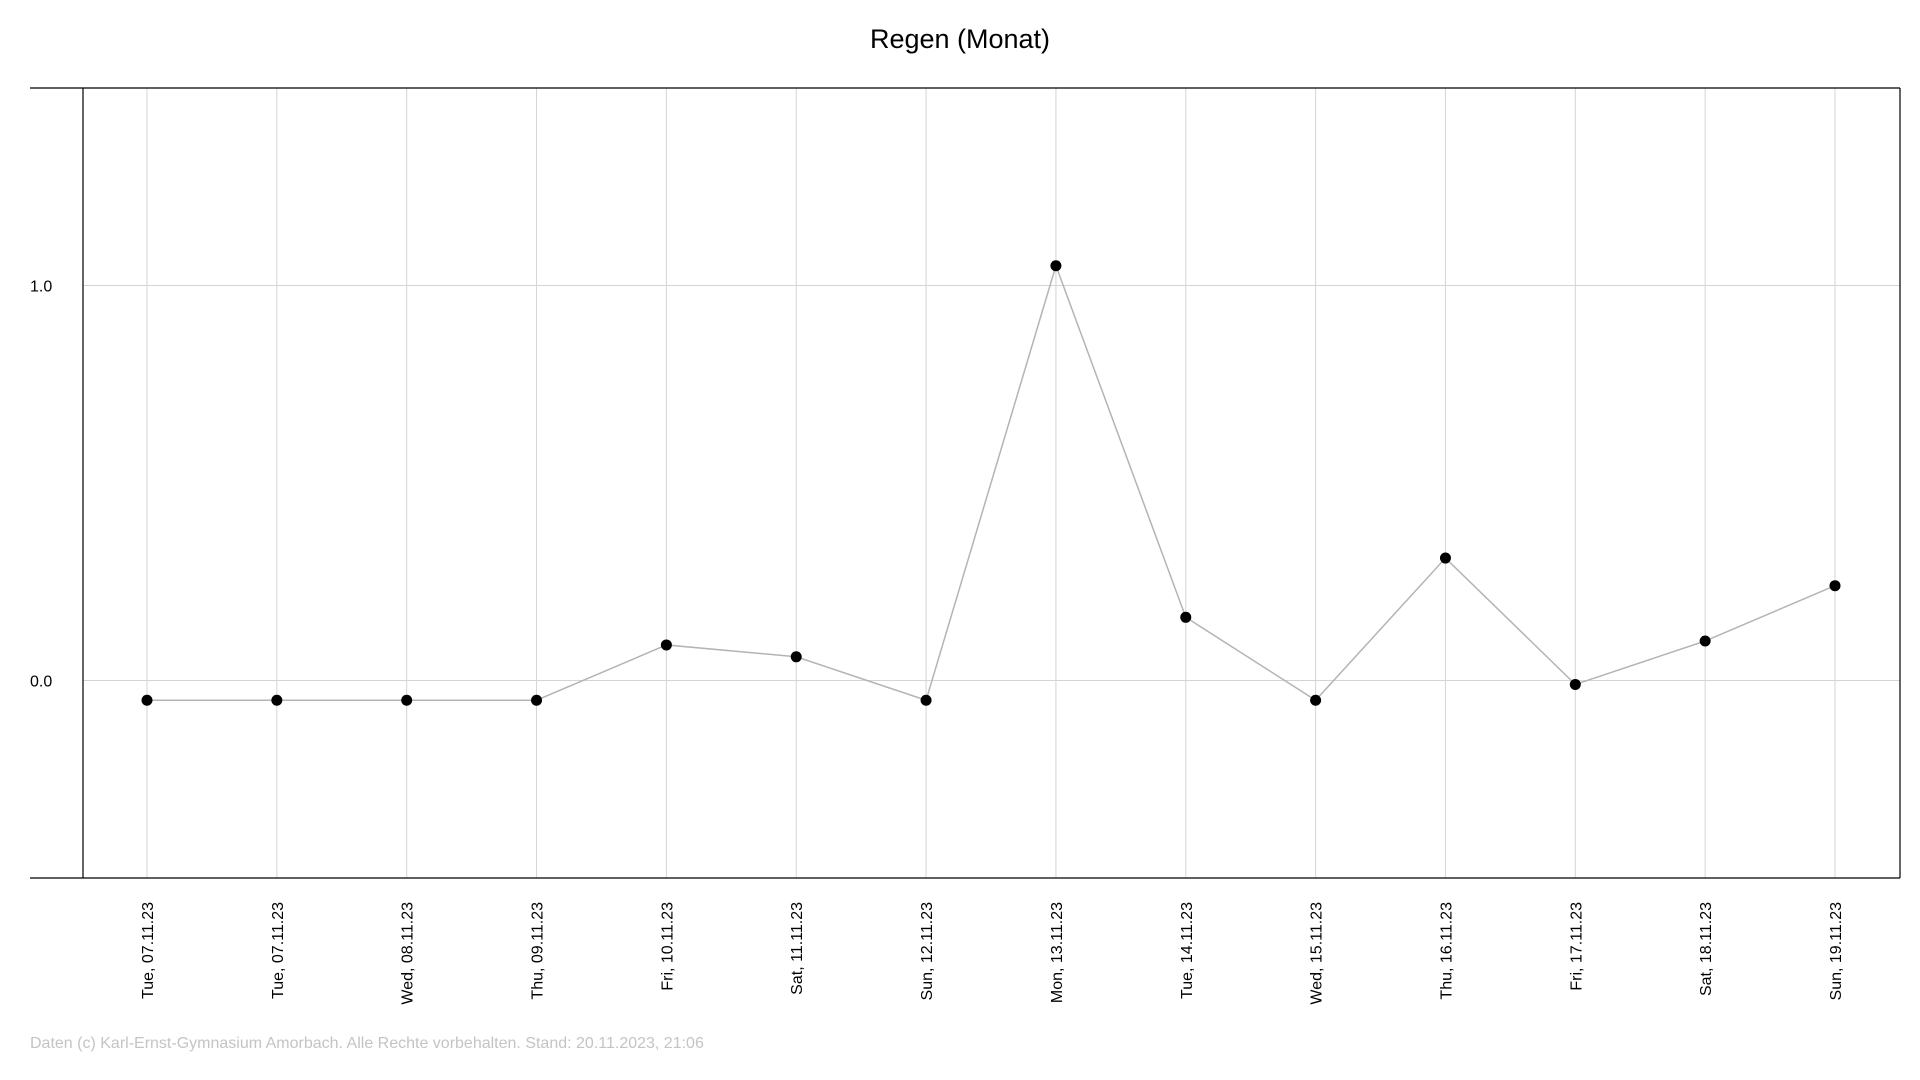 The width and height of the screenshot is (1920, 1080). I want to click on x-tick-label: Tue, 14.11.23, so click(1187, 950).